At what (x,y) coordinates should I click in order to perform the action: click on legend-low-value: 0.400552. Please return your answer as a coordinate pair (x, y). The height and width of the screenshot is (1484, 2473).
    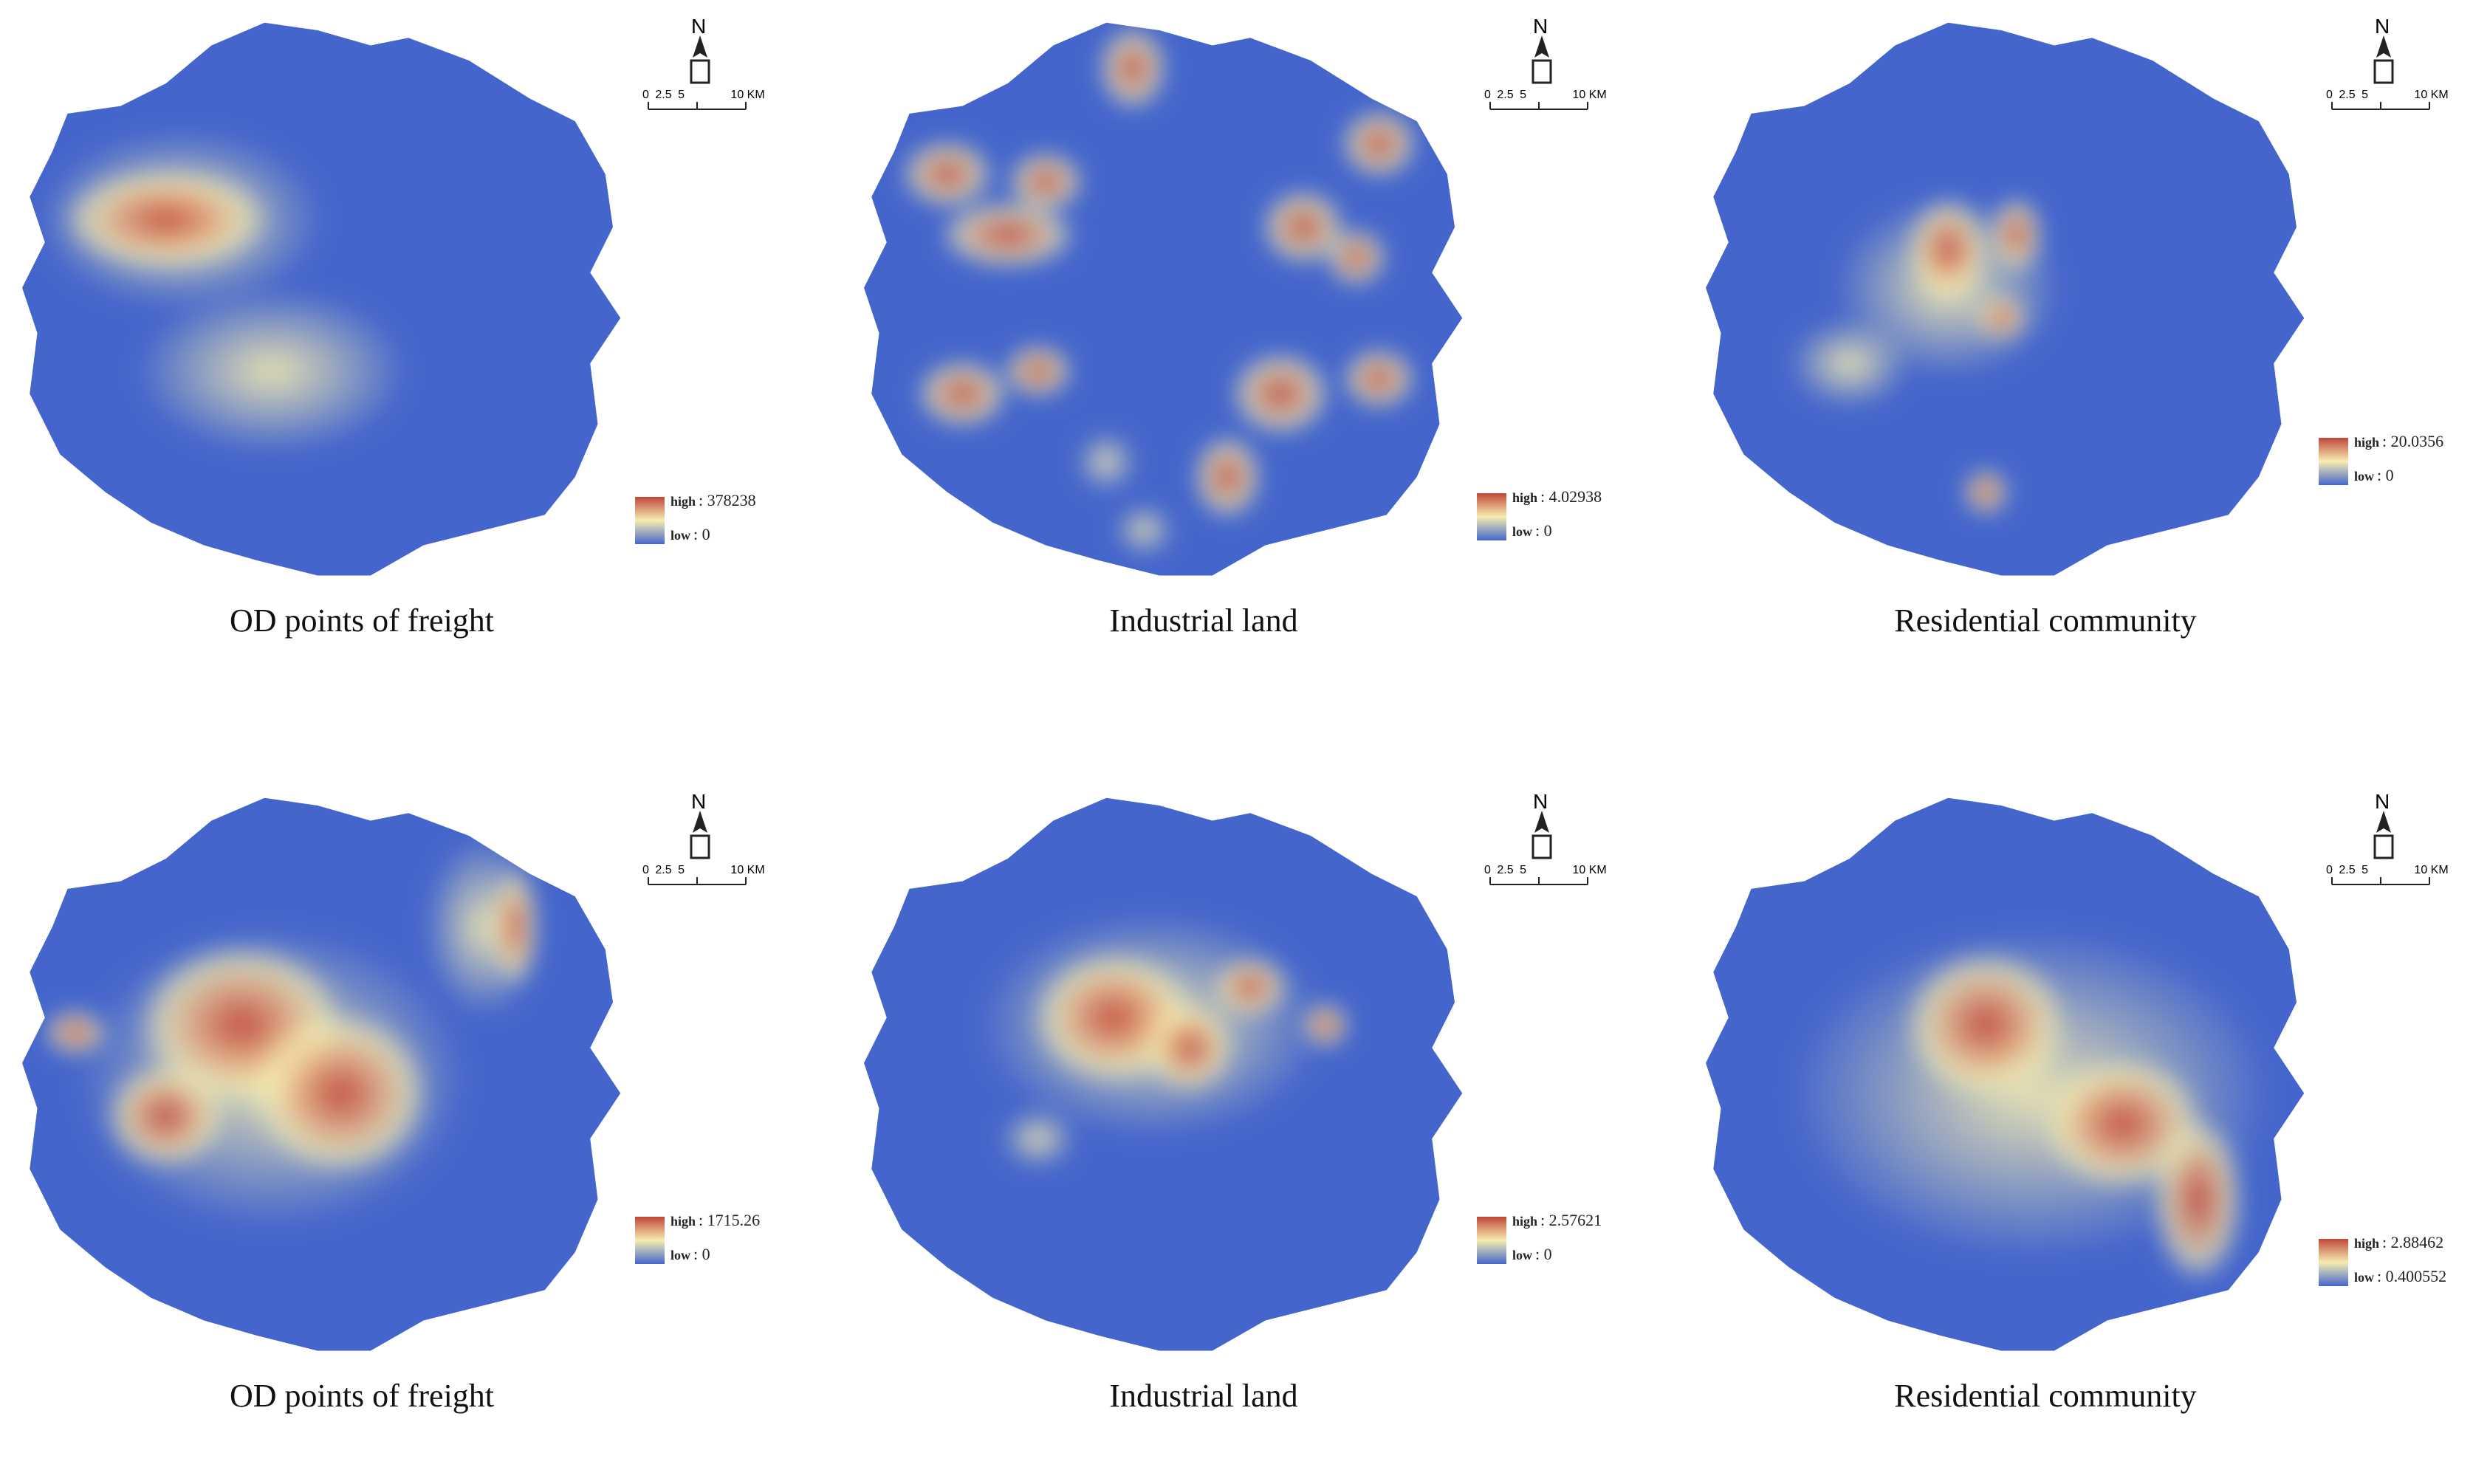
    Looking at the image, I should click on (2416, 1276).